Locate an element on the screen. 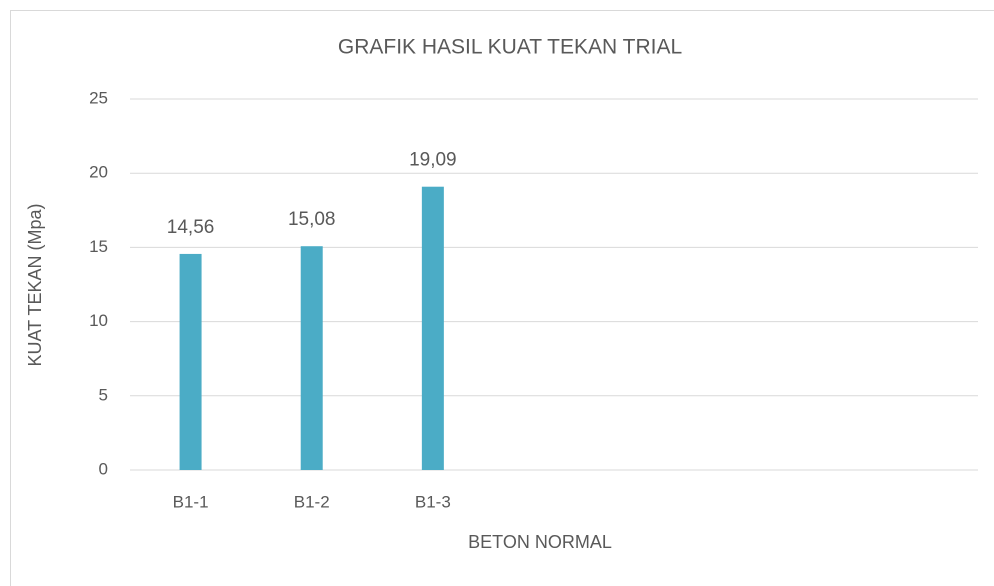 The height and width of the screenshot is (586, 994). data-label: 14,56 is located at coordinates (191, 227).